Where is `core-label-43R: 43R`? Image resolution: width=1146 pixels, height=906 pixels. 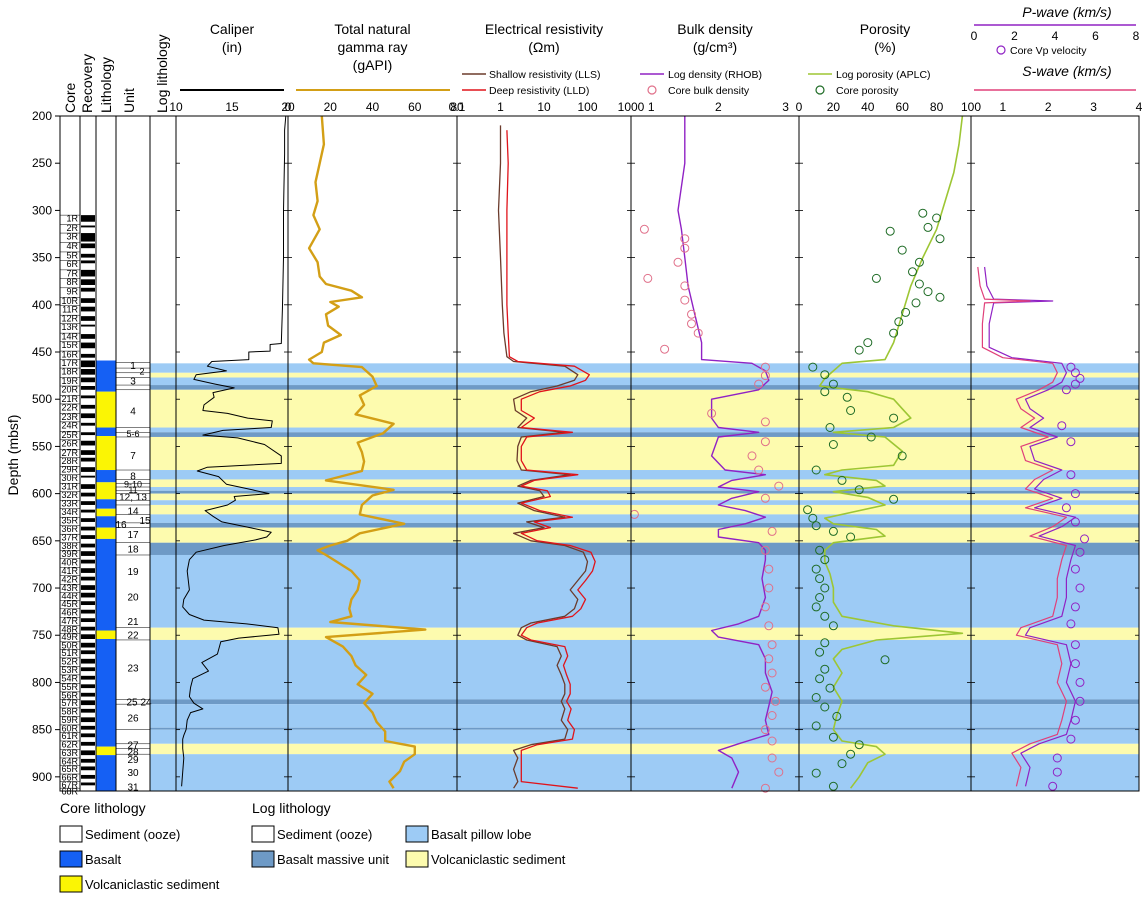 core-label-43R: 43R is located at coordinates (69, 588).